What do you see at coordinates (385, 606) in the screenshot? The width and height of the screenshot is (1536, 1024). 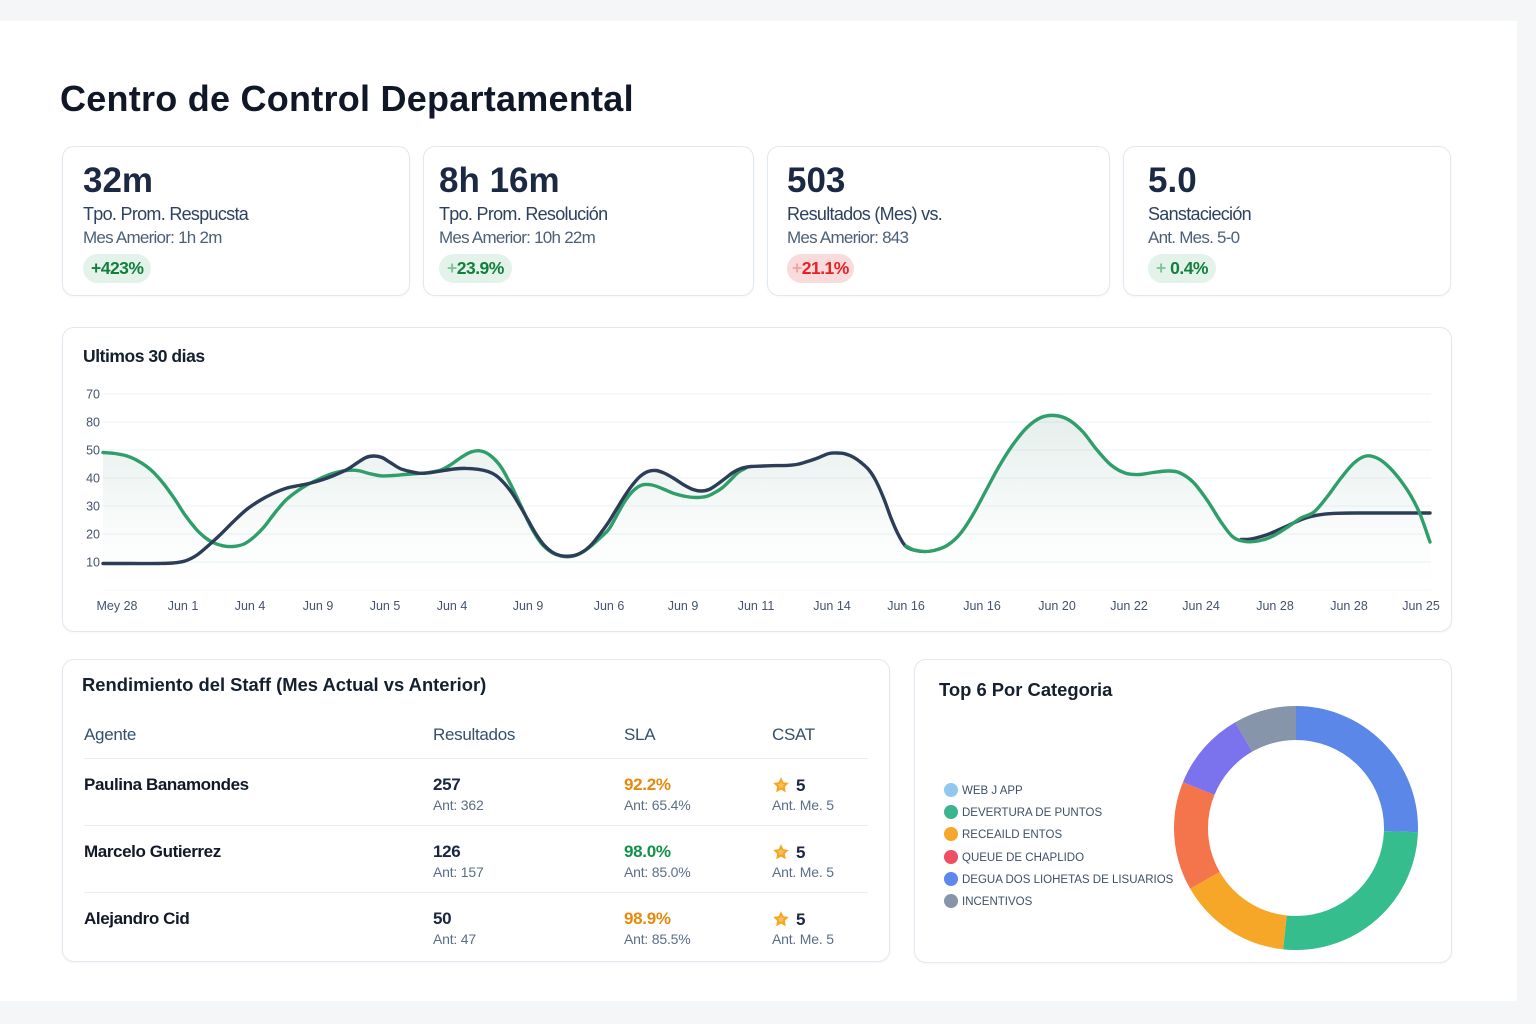 I see `svg-text: Jun 5` at bounding box center [385, 606].